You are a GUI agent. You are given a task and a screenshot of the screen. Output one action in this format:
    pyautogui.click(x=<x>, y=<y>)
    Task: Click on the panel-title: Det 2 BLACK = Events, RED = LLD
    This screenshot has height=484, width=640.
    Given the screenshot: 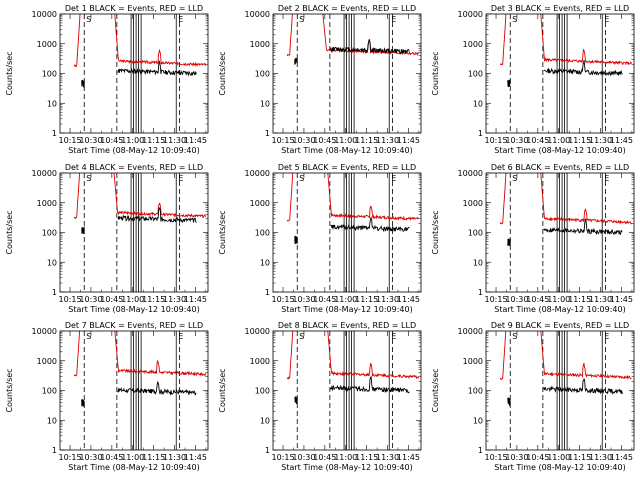 What is the action you would take?
    pyautogui.click(x=347, y=8)
    